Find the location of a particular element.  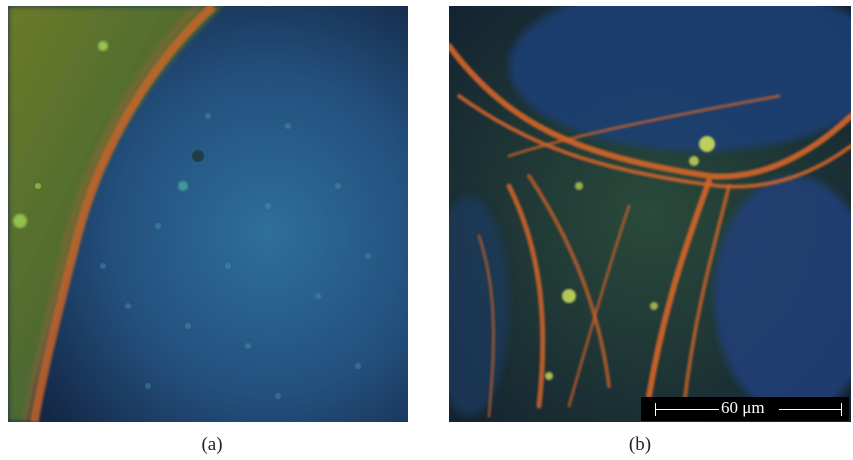

panel-b-caption: (b) is located at coordinates (640, 444).